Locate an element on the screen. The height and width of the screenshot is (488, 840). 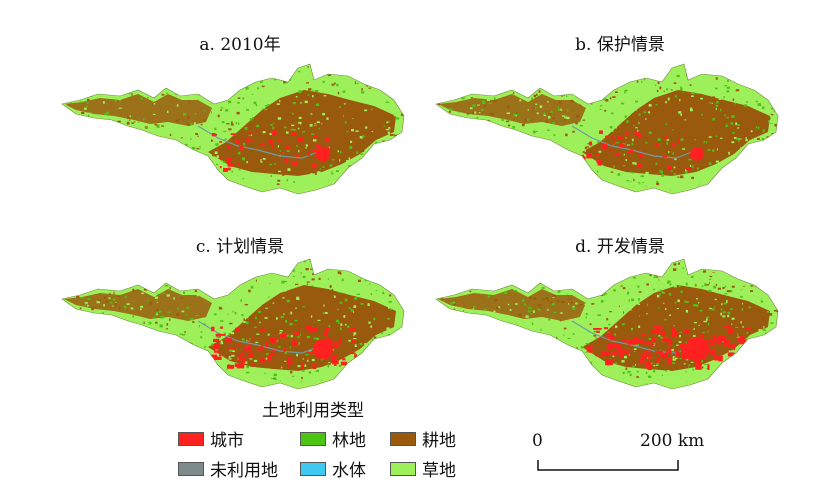
panel-title-a: a. 2010年 is located at coordinates (240, 45).